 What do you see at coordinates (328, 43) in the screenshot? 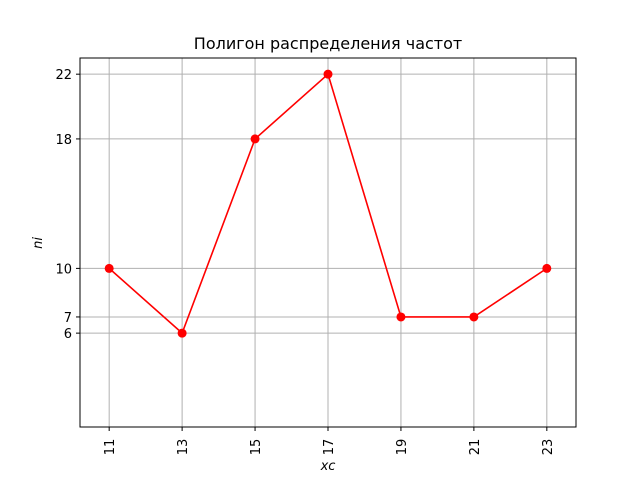
I see `chart-title: Полигон распределения частот` at bounding box center [328, 43].